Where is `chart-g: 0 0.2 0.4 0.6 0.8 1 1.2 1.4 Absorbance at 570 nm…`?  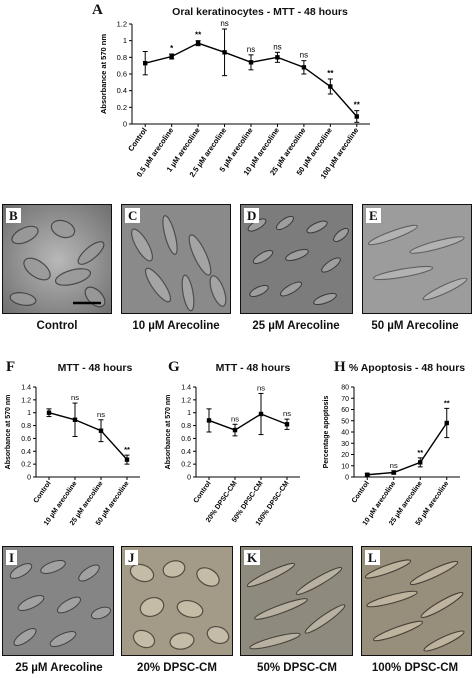
chart-g: 0 0.2 0.4 0.6 0.8 1 1.2 1.4 Absorbance at 570 nm… is located at coordinates (232, 455).